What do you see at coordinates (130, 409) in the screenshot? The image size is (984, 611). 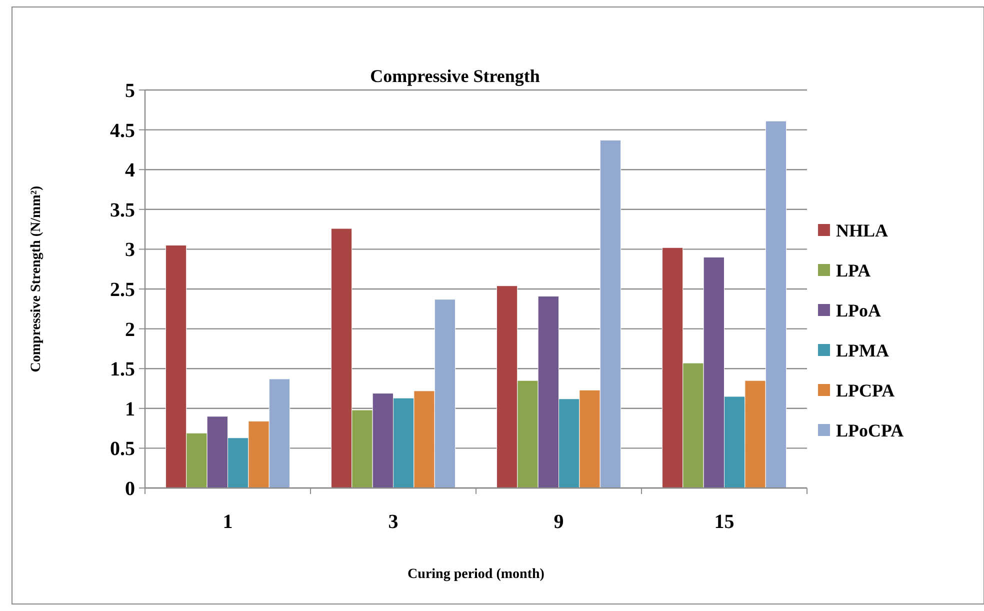 I see `y-tick-label: 1` at bounding box center [130, 409].